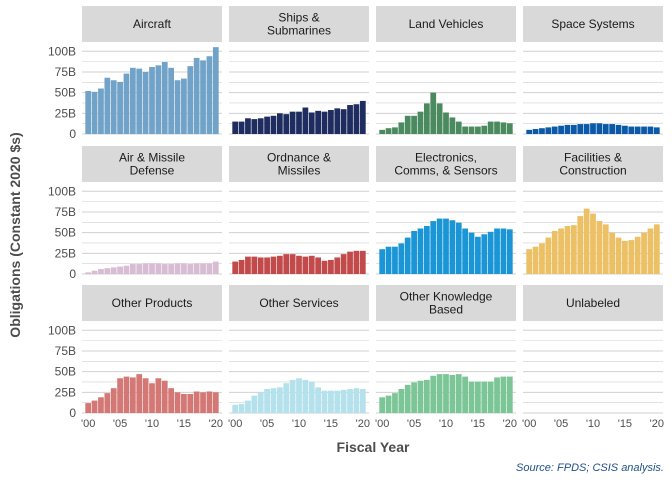 This screenshot has width=672, height=485. Describe the element at coordinates (593, 210) in the screenshot. I see `facet-panel: Facilities &Construction` at that location.